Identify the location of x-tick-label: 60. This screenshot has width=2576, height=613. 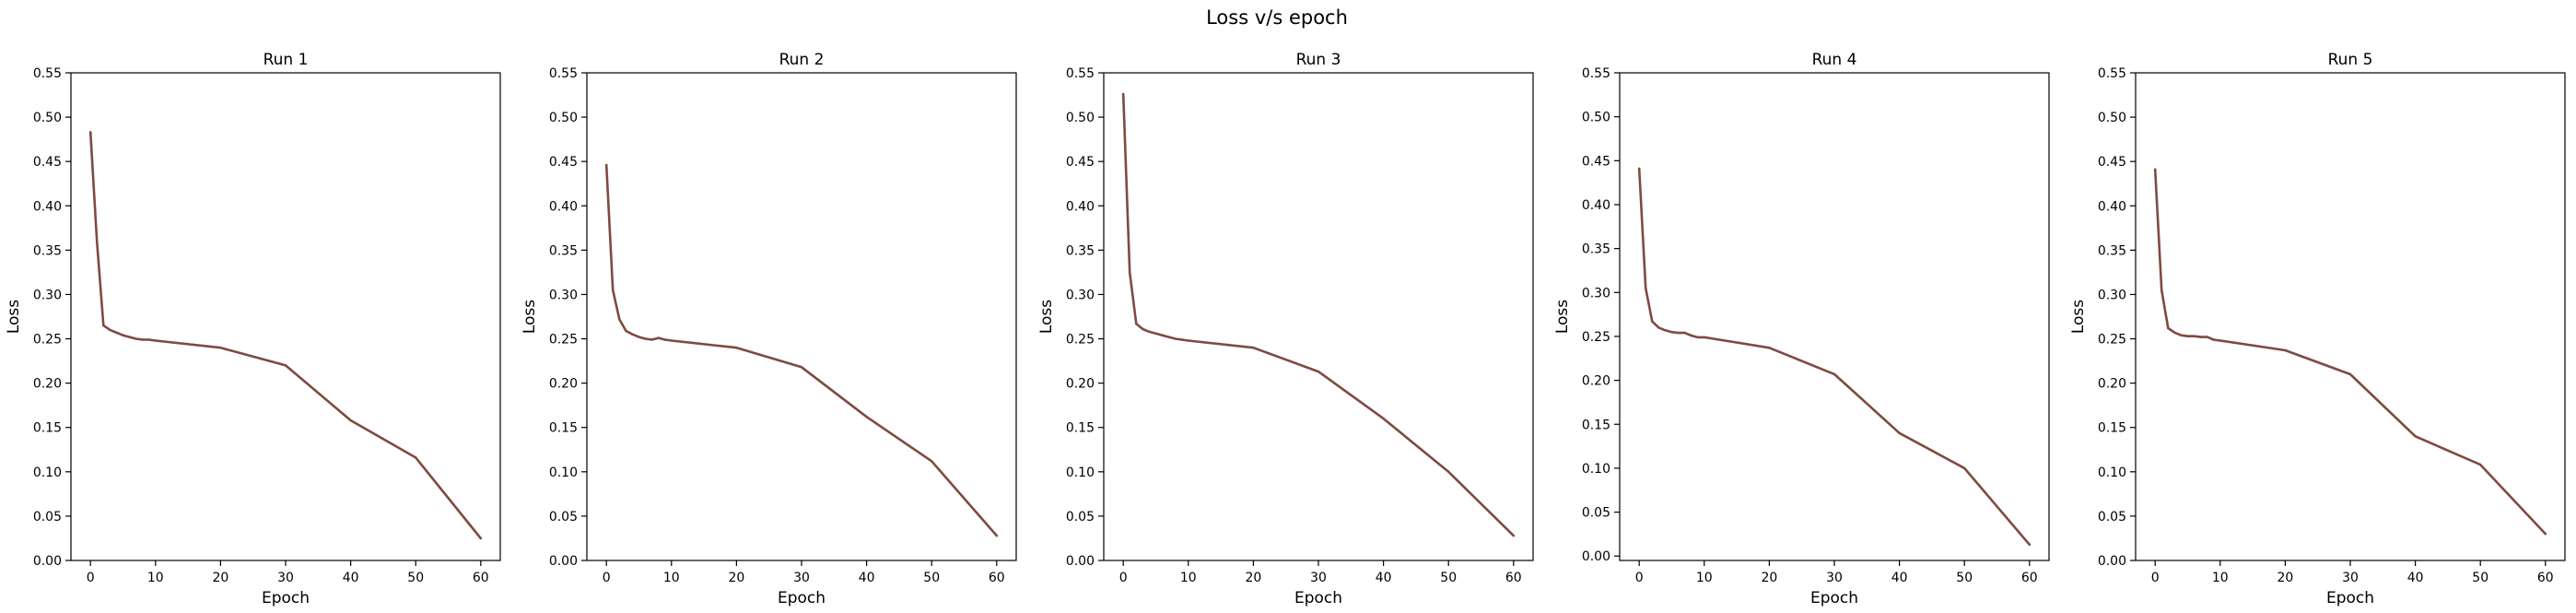
(481, 578).